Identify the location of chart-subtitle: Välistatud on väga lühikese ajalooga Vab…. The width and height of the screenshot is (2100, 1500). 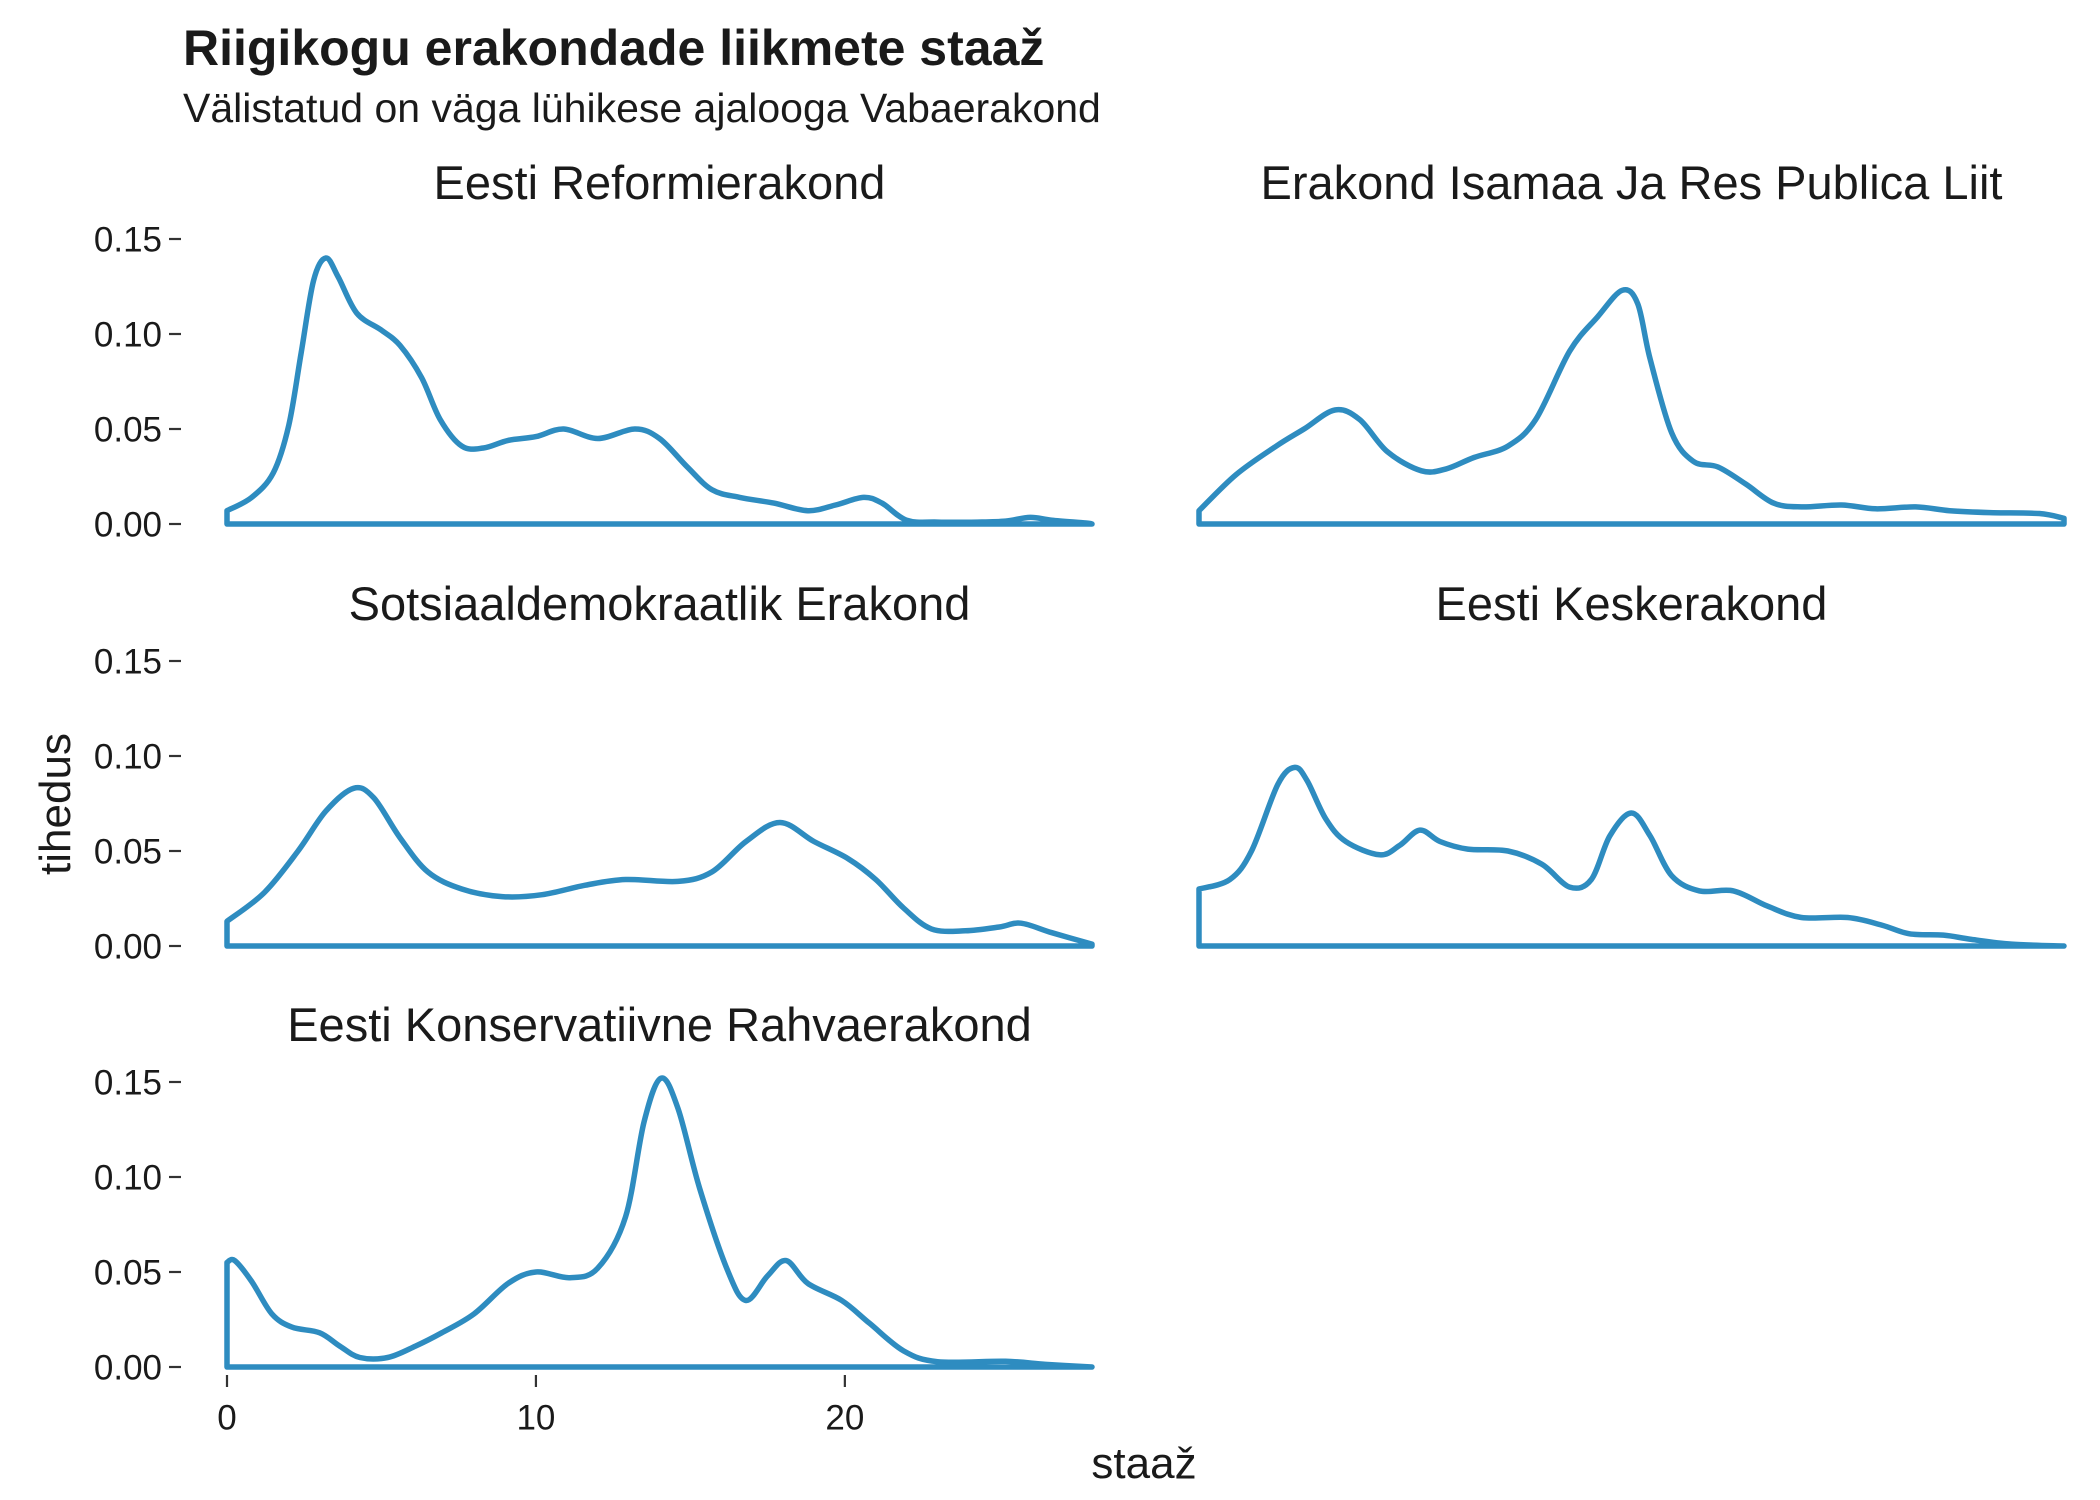
(642, 108).